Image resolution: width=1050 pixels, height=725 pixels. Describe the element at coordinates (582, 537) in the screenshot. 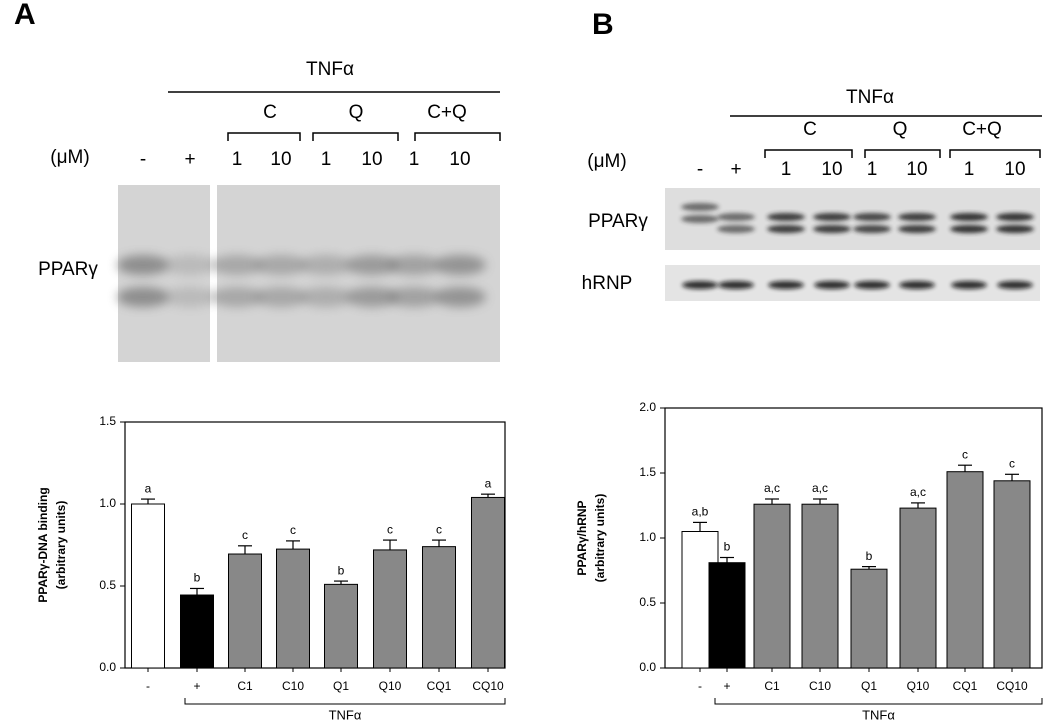

I see `y-axis-label: PPARγ/hRNP` at that location.